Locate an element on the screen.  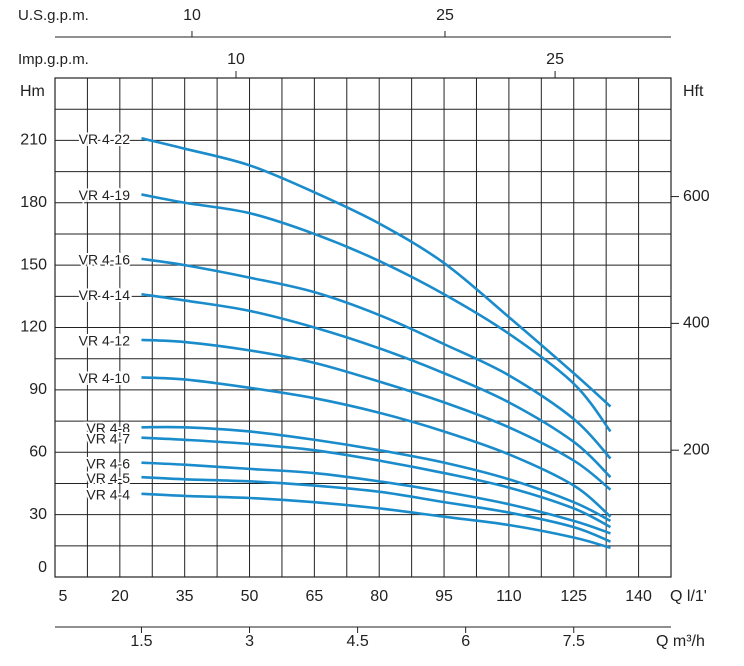
x-tick-label: 95 is located at coordinates (444, 596).